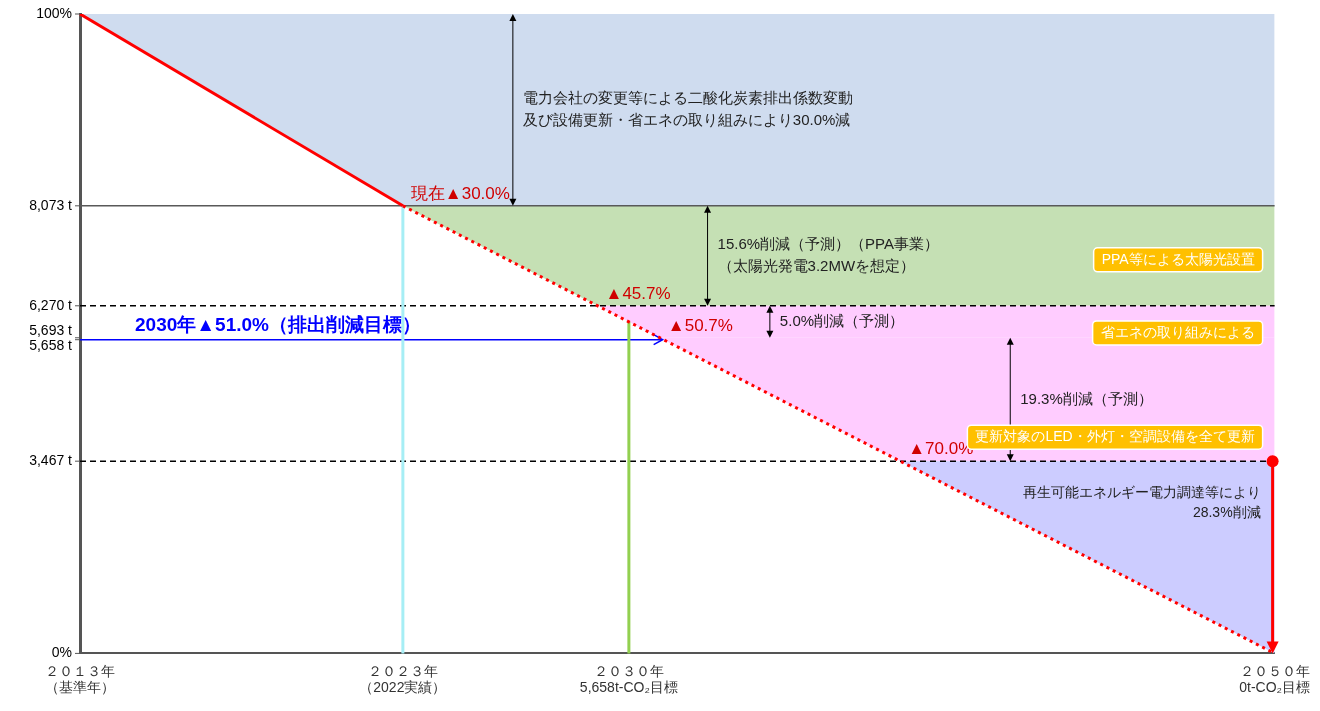  Describe the element at coordinates (278, 325) in the screenshot. I see `ref-line-label: 2030年▲51.0%（排出削減目標）` at that location.